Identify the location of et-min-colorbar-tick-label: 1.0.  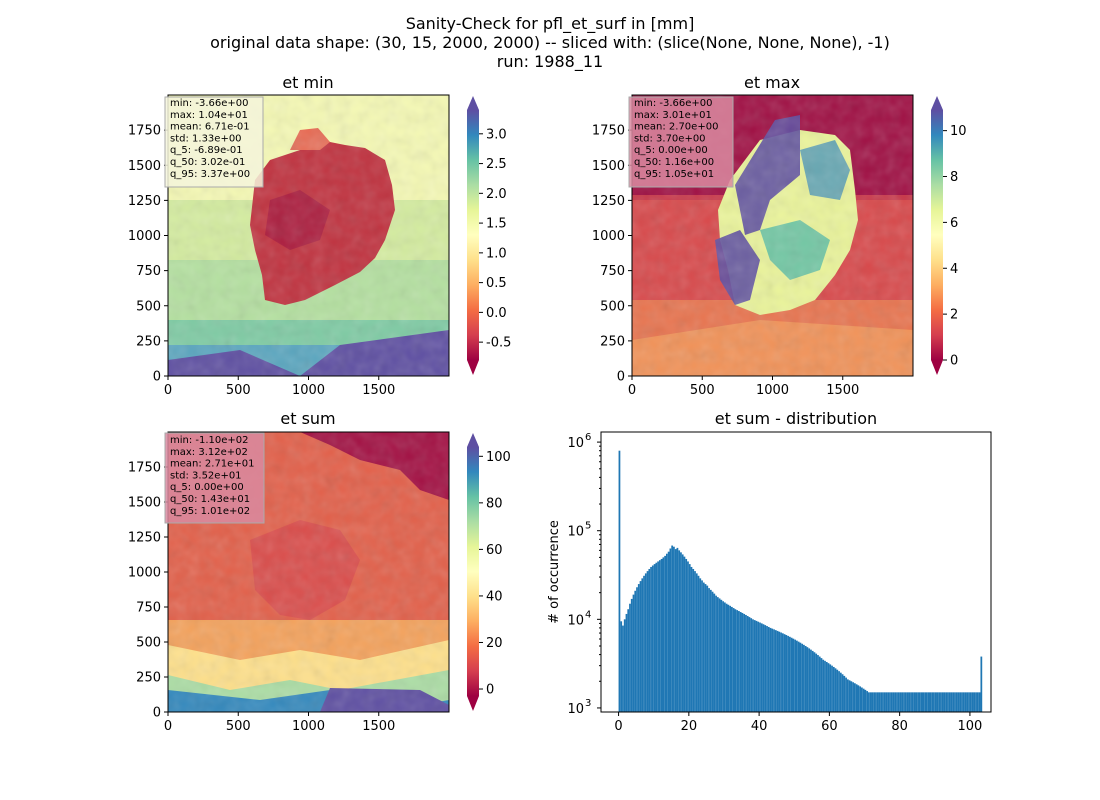
(496, 253).